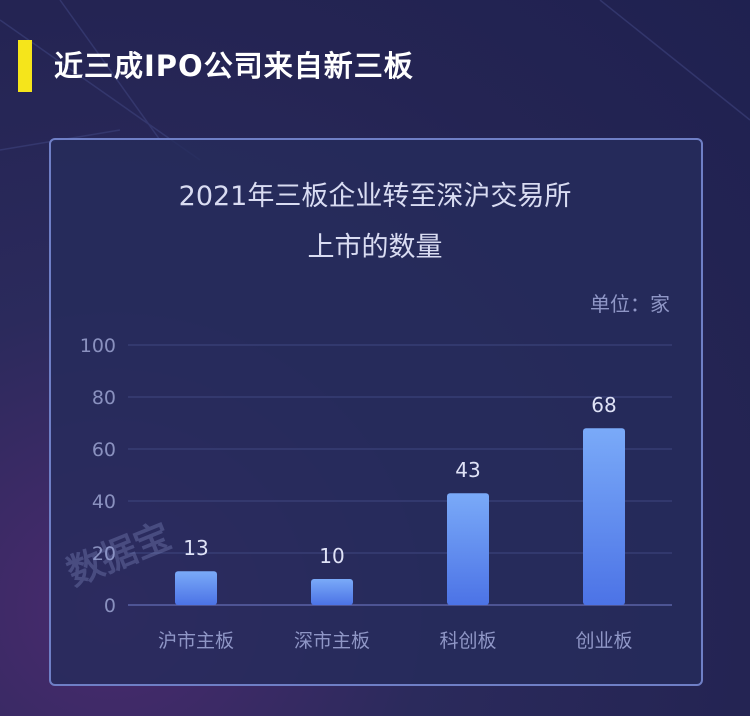 The width and height of the screenshot is (750, 716). I want to click on y-tick-label: 40, so click(104, 502).